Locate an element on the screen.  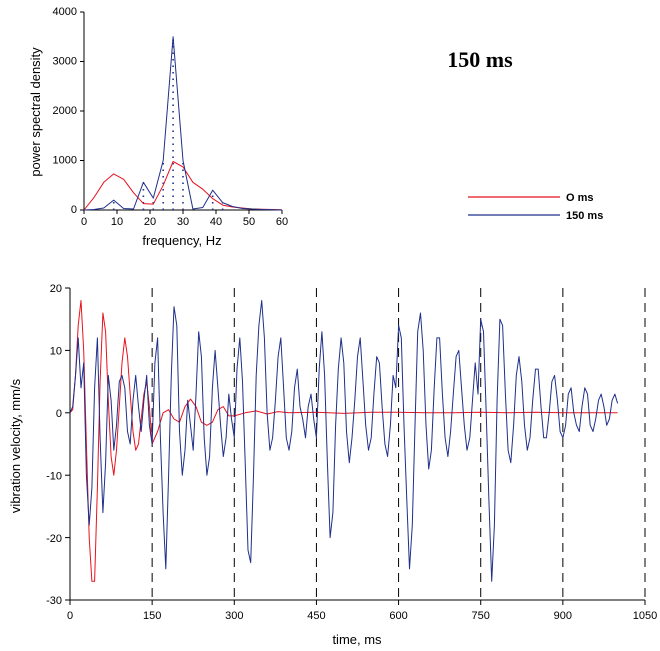
velocity-x-axis-label: time, ms is located at coordinates (357, 639).